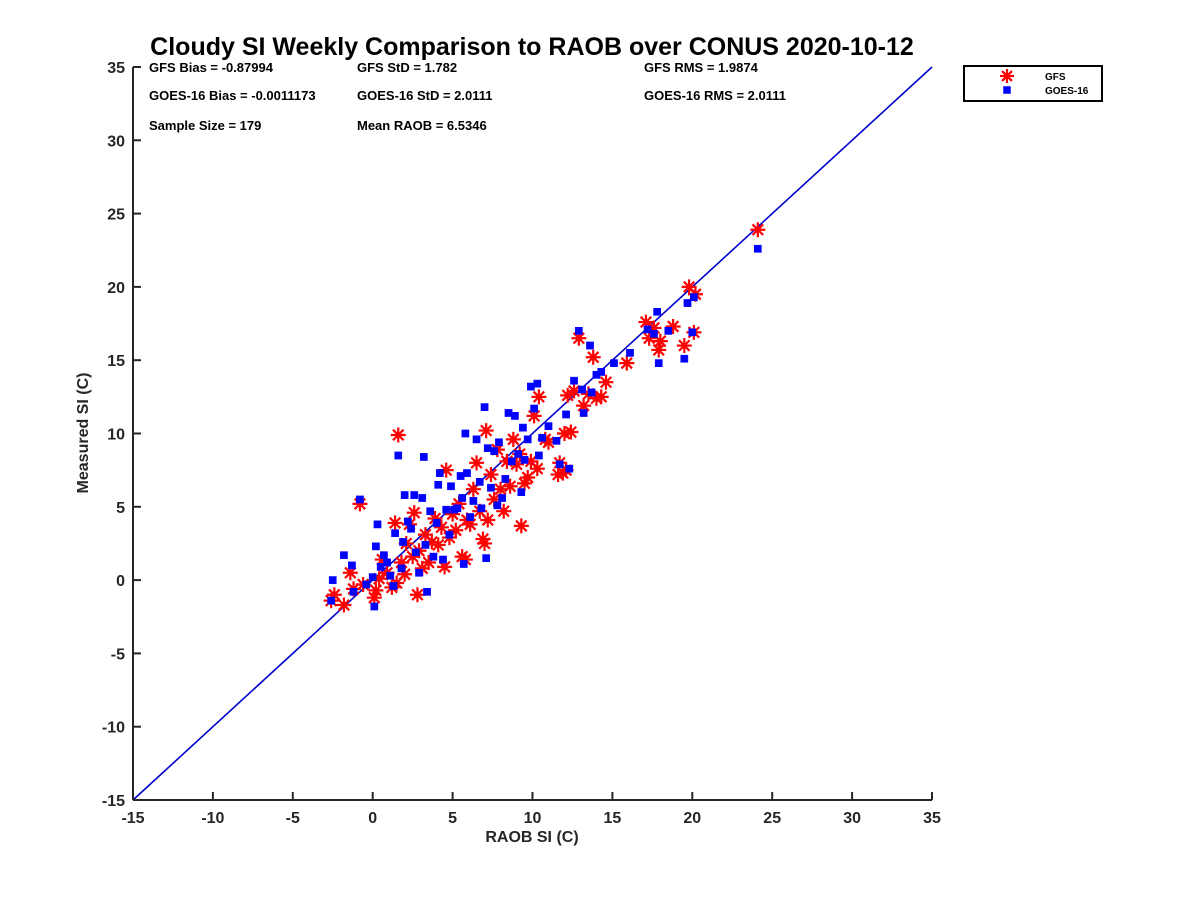 The width and height of the screenshot is (1200, 900). I want to click on y-tick-label: 5, so click(120, 508).